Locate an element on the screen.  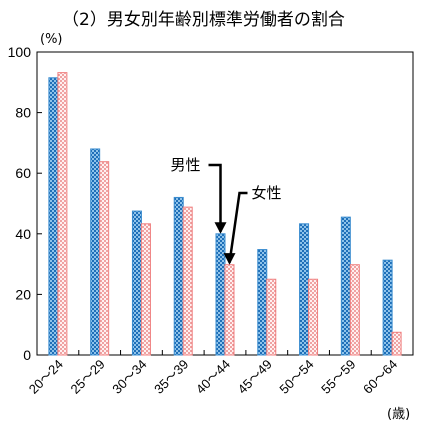
x-tick-label: 55～59 is located at coordinates (338, 377).